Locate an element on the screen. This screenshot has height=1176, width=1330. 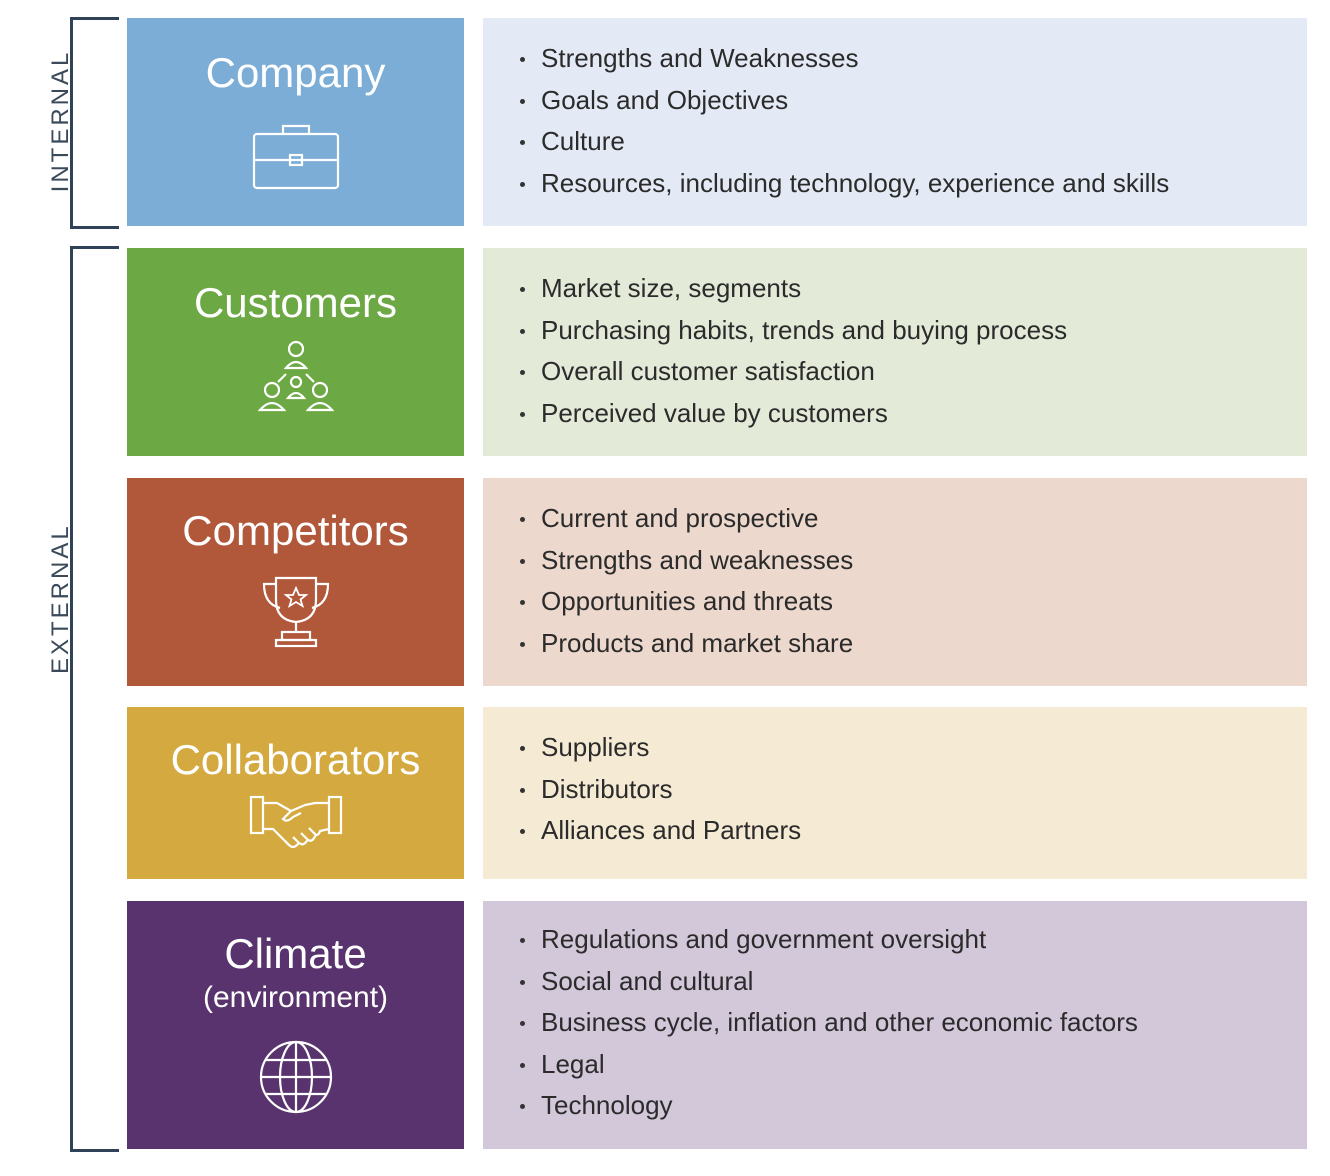
list-item: Distributors is located at coordinates (913, 790).